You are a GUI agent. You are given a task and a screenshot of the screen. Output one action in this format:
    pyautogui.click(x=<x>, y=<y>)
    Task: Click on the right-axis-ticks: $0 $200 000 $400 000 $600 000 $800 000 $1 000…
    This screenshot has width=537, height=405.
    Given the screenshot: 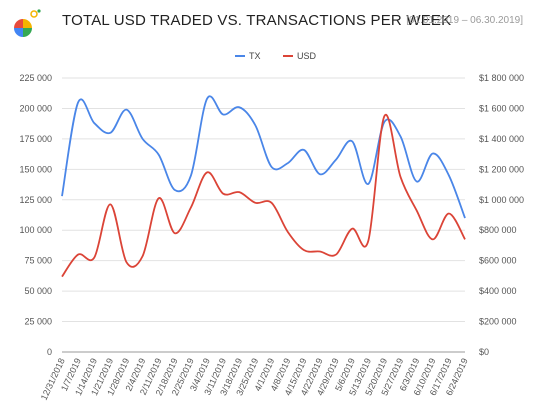 What is the action you would take?
    pyautogui.click(x=501, y=215)
    